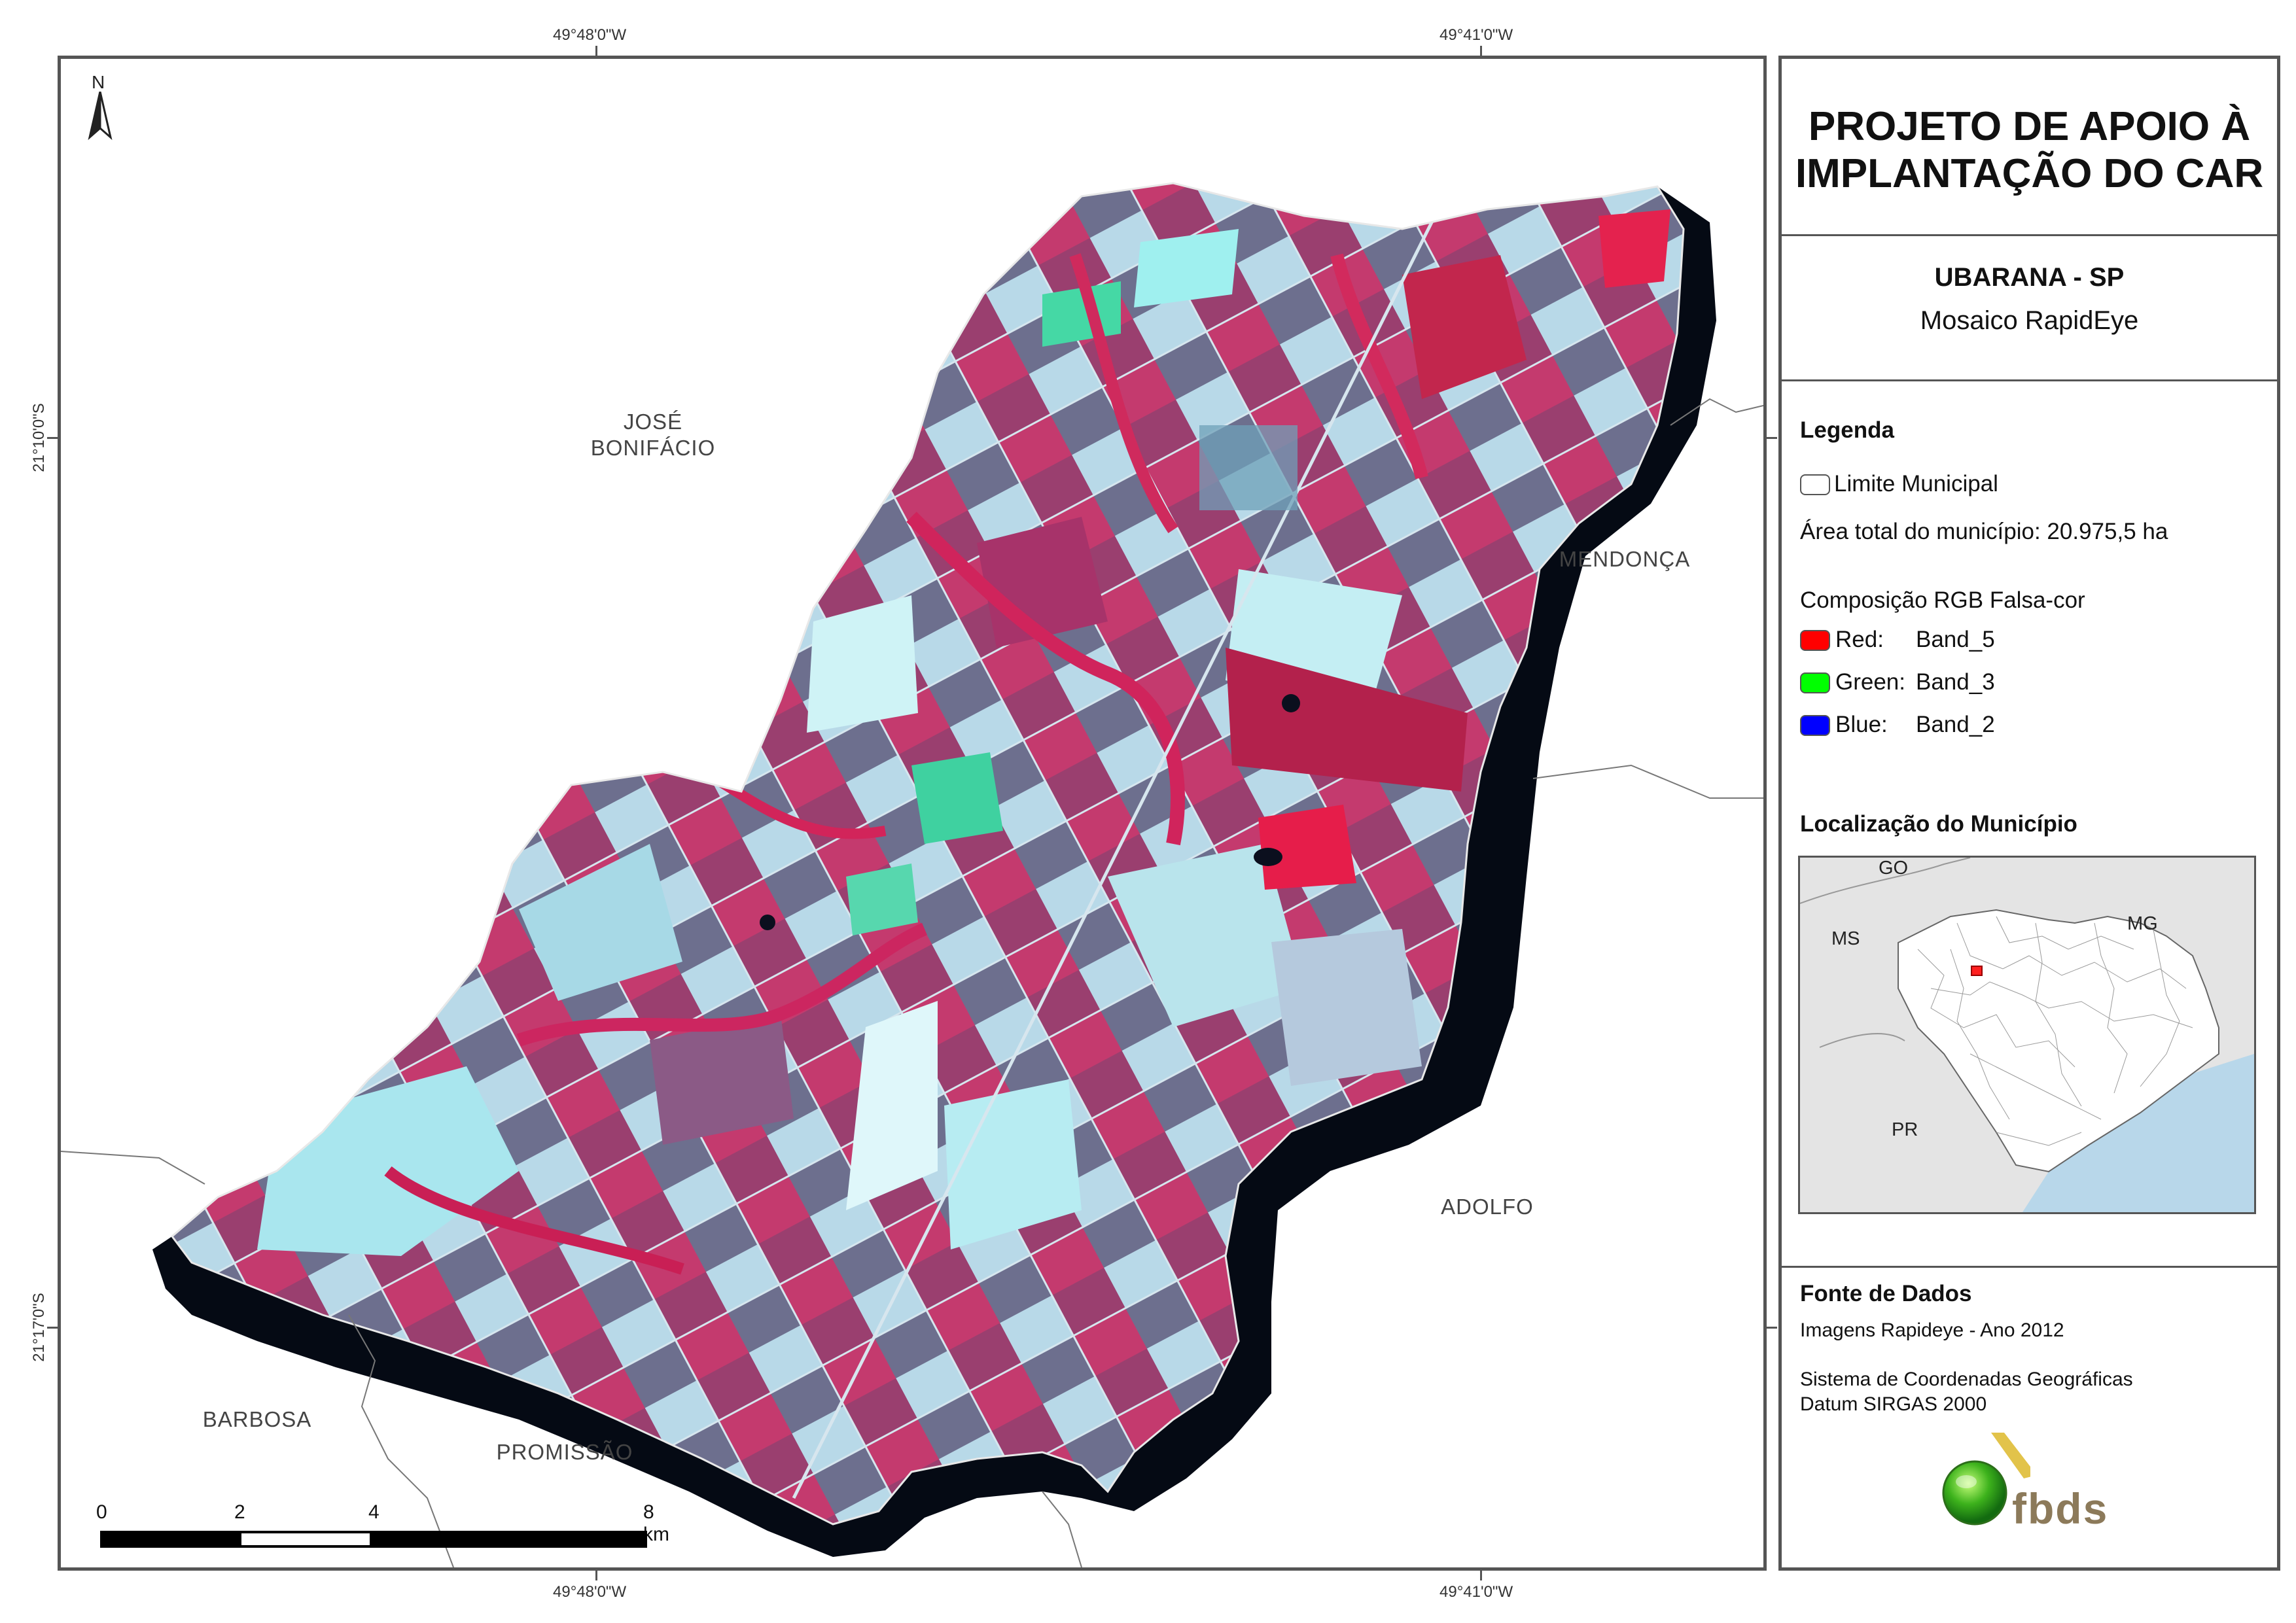 The height and width of the screenshot is (1623, 2296). Describe the element at coordinates (2030, 320) in the screenshot. I see `mosaic-label: Mosaico RapidEye` at that location.